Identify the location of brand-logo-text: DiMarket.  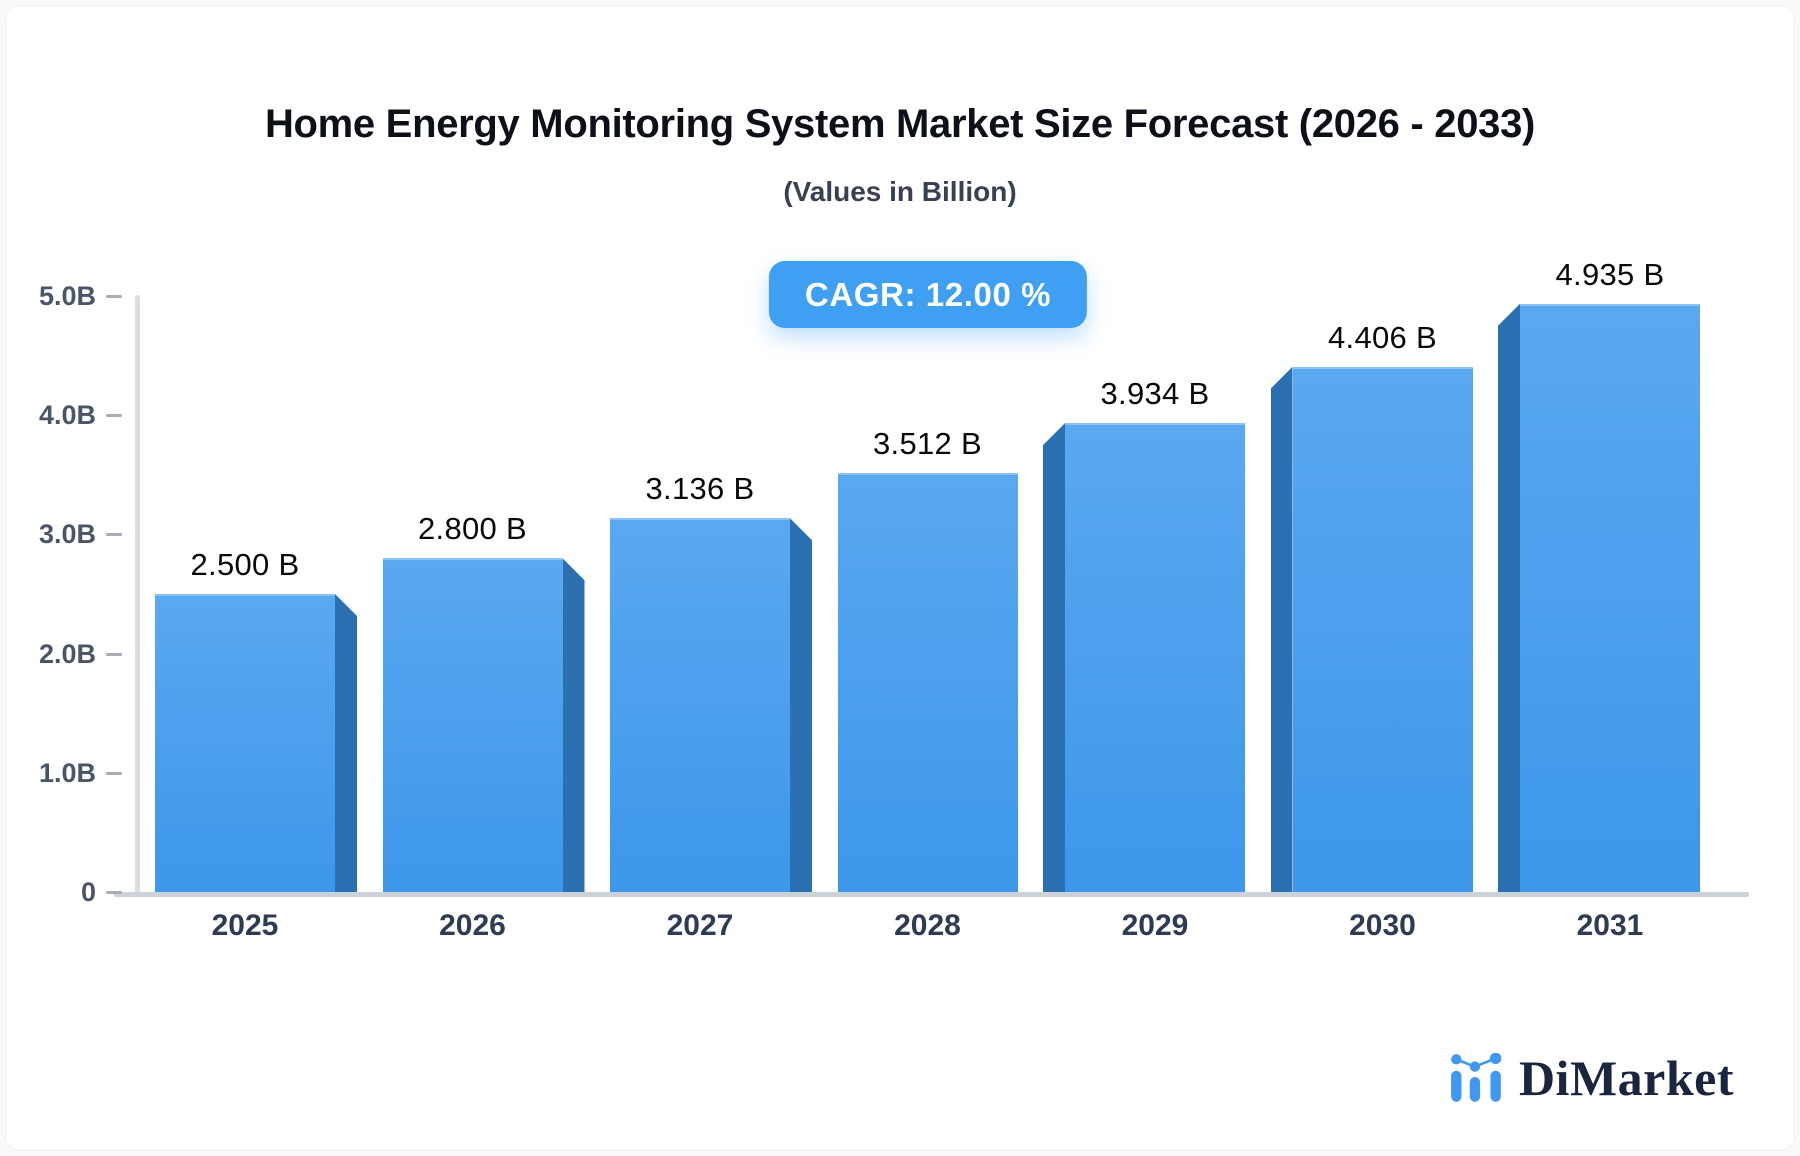
(1626, 1078).